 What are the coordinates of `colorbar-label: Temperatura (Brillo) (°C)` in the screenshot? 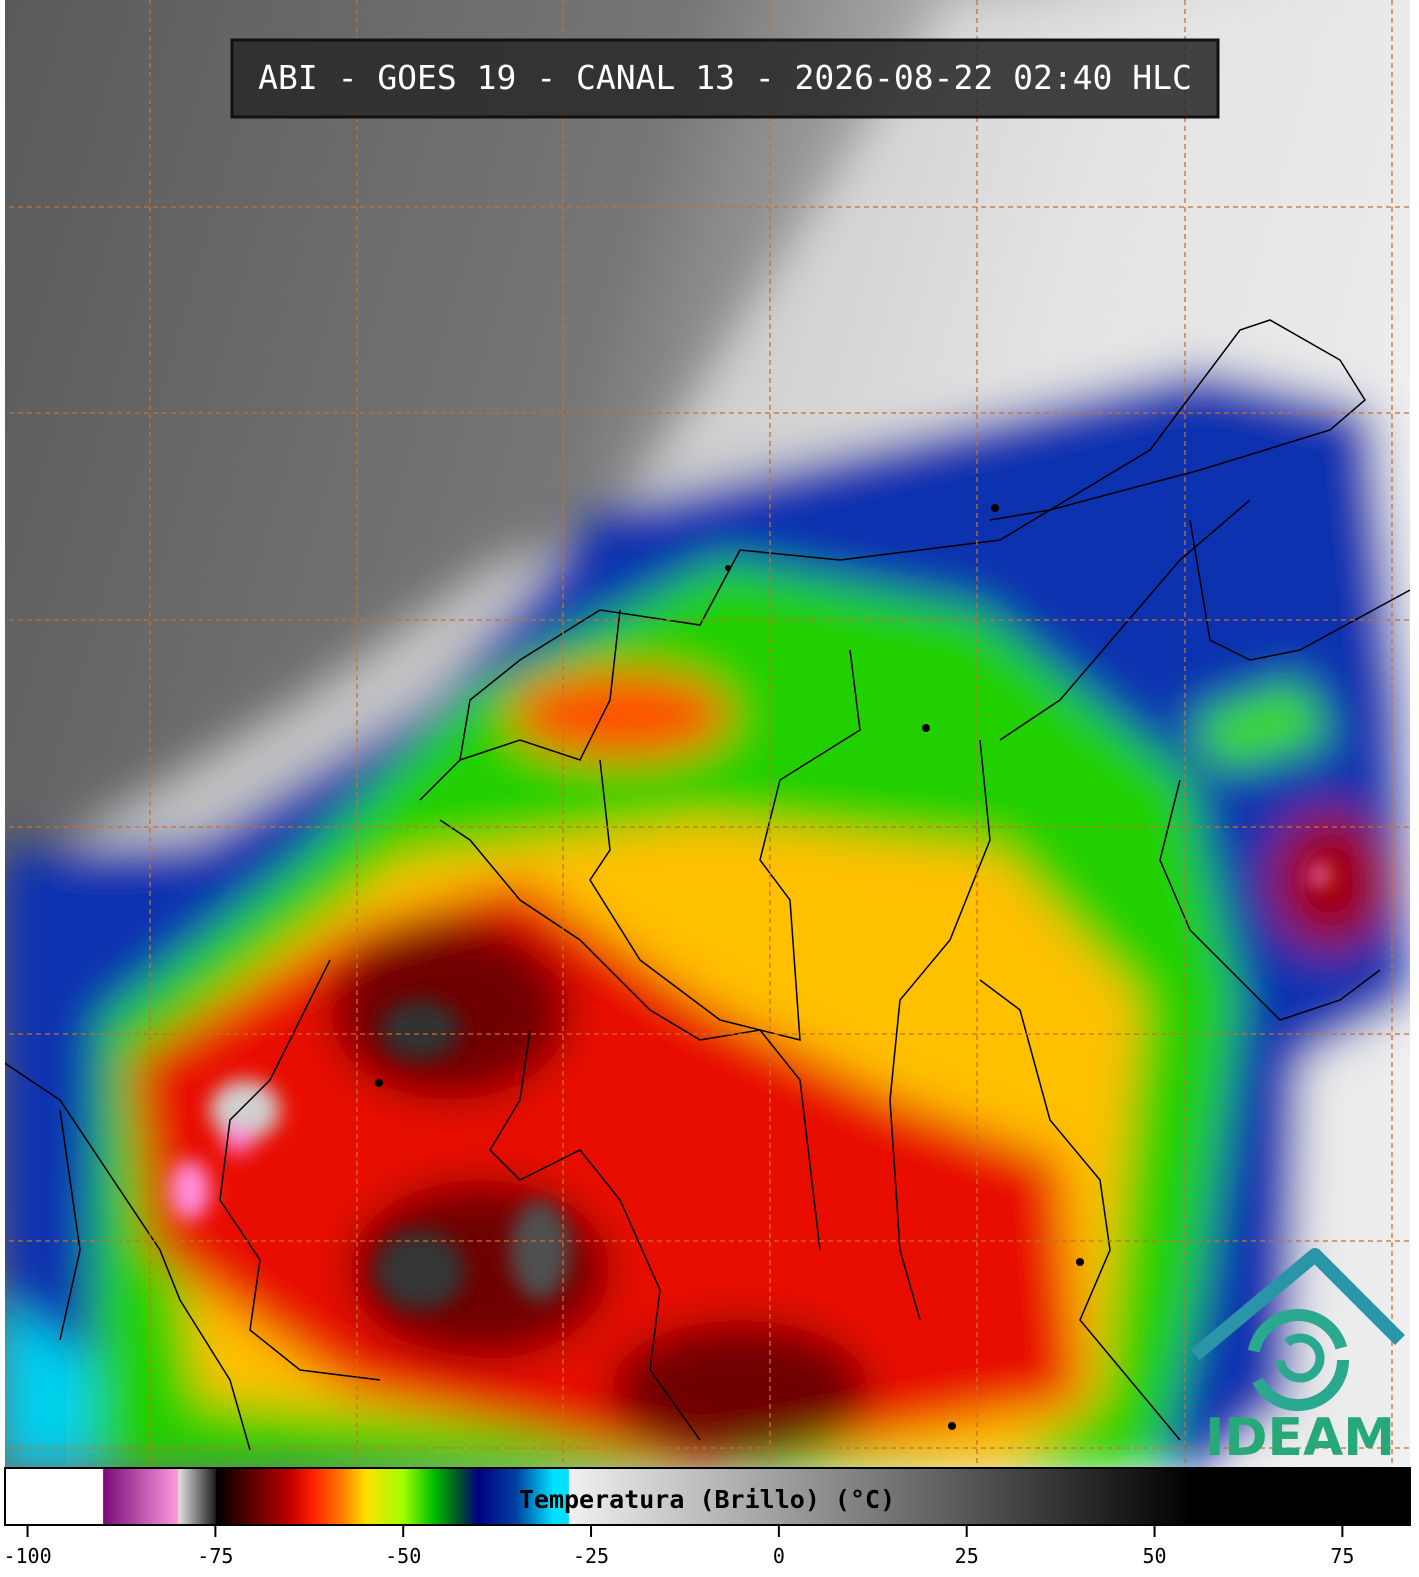 It's located at (707, 1499).